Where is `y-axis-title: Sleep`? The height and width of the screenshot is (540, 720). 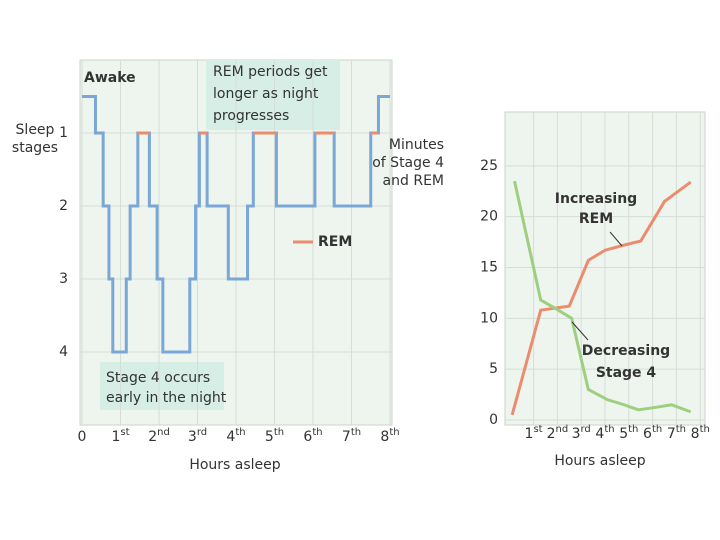
y-axis-title: Sleep is located at coordinates (35, 130).